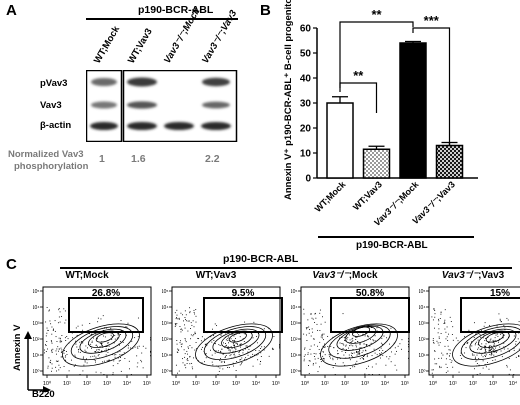  I want to click on y-tick-label: 50, so click(305, 54).